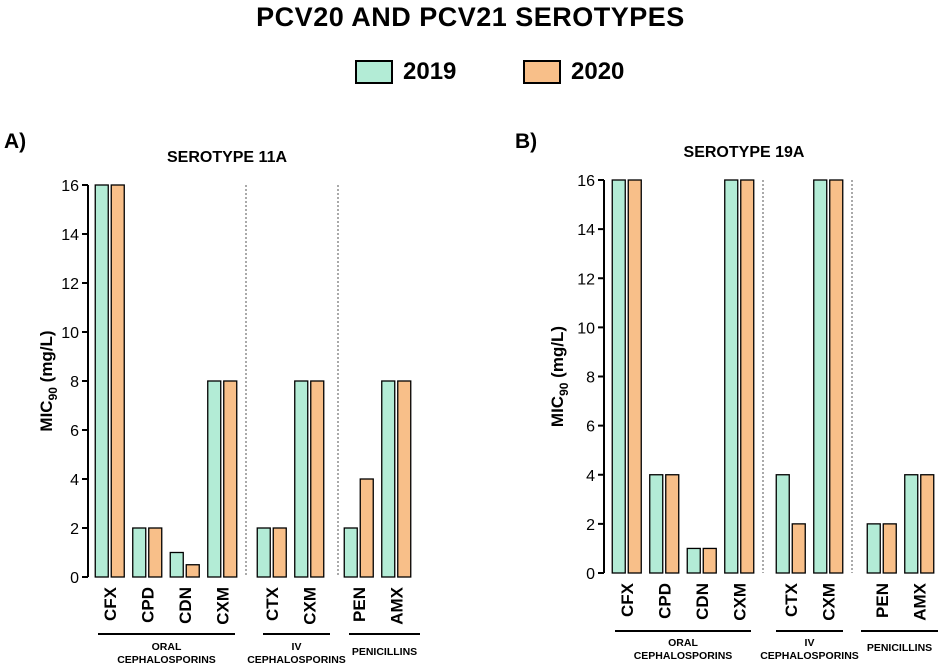  What do you see at coordinates (542, 72) in the screenshot?
I see `legend-swatch-2020` at bounding box center [542, 72].